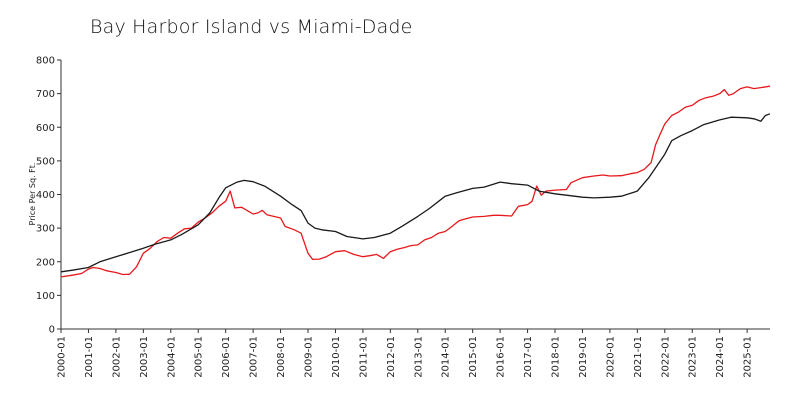 The width and height of the screenshot is (800, 400). Describe the element at coordinates (45, 195) in the screenshot. I see `y-tick-label: 400` at that location.